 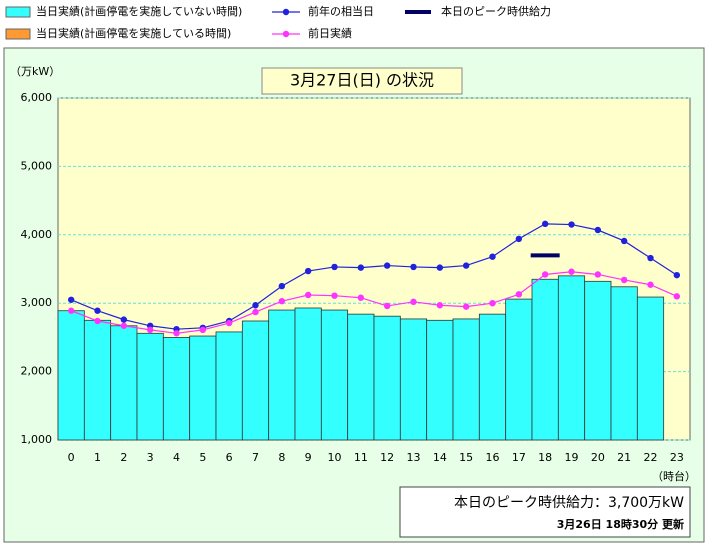 I want to click on y-axis-label: （万kW）, so click(x=35, y=71).